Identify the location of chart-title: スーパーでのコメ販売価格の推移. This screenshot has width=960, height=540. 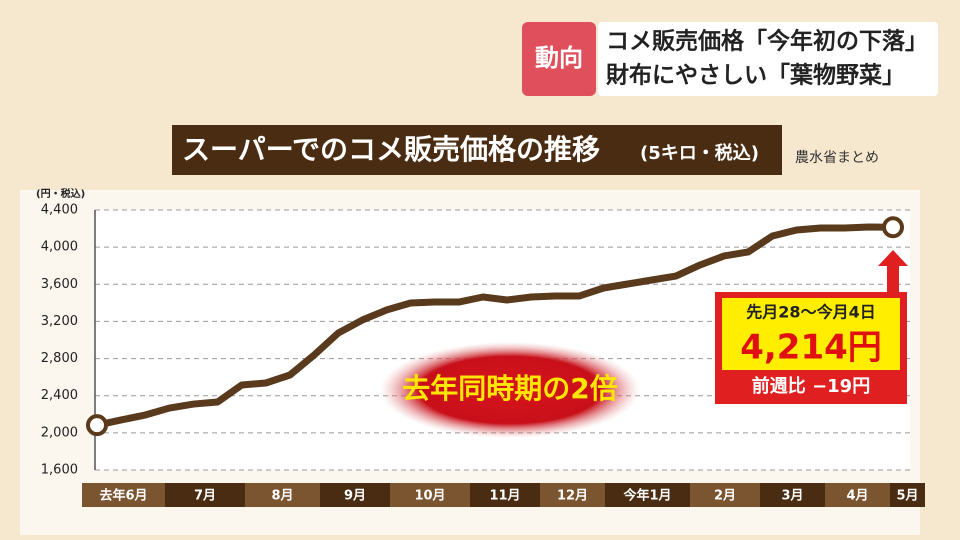
(391, 149).